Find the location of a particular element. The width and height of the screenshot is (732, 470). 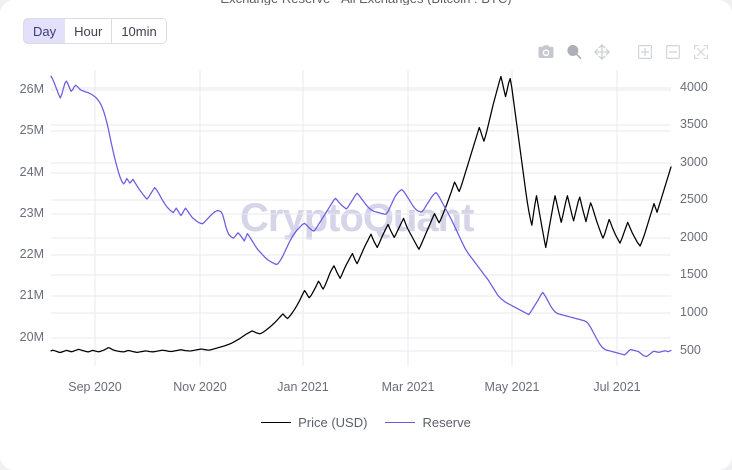

autoscale-icon is located at coordinates (700, 51).